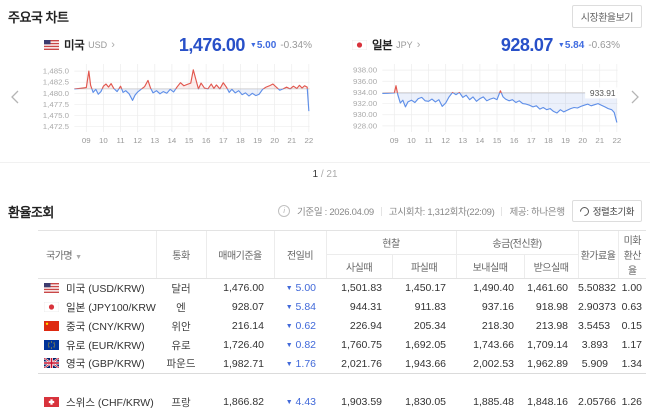  What do you see at coordinates (86, 140) in the screenshot?
I see `svg-text: 09` at bounding box center [86, 140].